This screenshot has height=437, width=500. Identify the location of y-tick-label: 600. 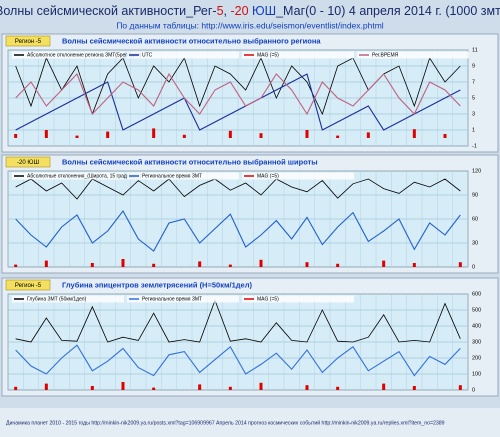
(476, 294).